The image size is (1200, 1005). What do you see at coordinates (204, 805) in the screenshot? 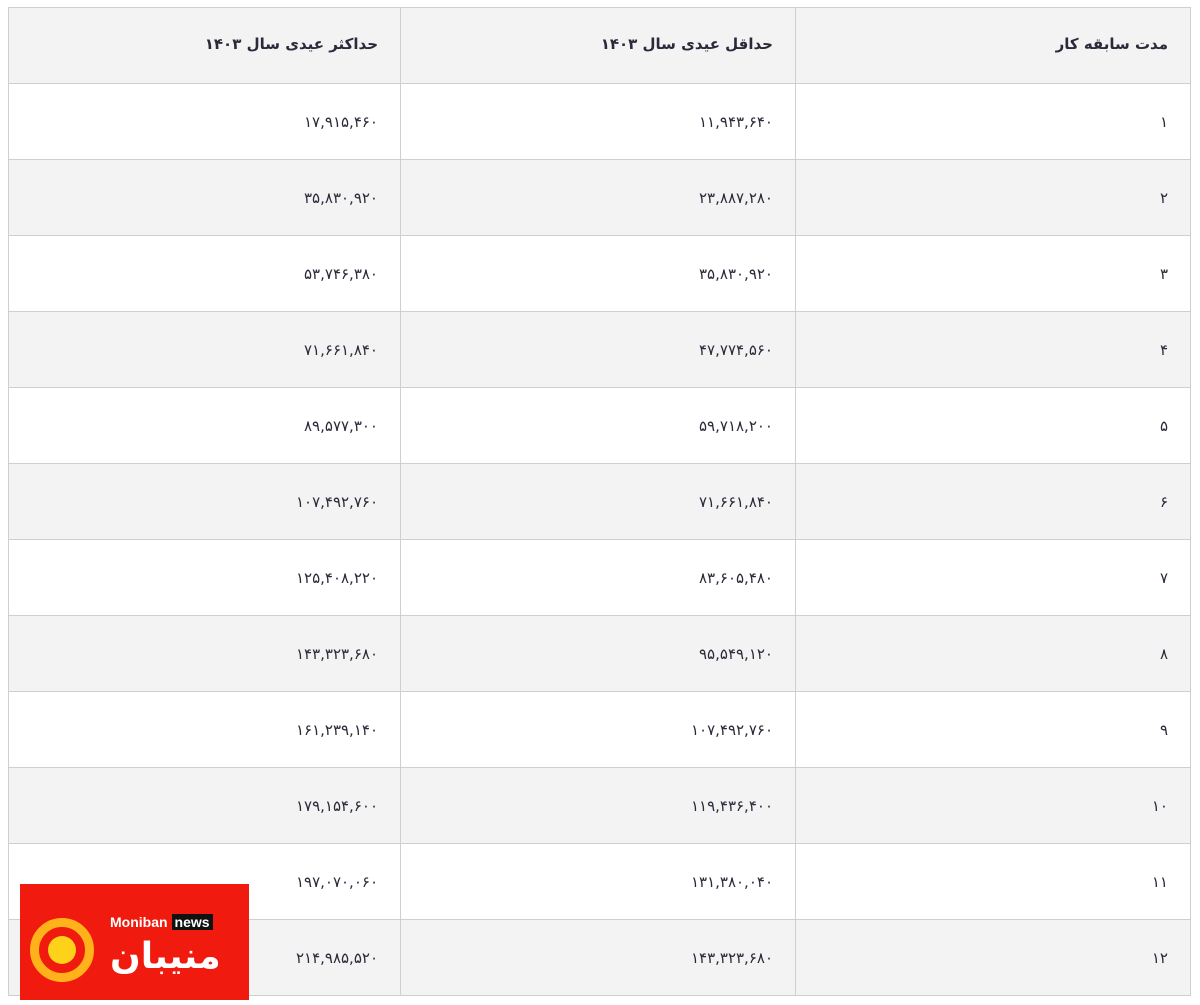
I see `max-eidi-cell: ۱۷۹,۱۵۴,۶۰۰` at bounding box center [204, 805].